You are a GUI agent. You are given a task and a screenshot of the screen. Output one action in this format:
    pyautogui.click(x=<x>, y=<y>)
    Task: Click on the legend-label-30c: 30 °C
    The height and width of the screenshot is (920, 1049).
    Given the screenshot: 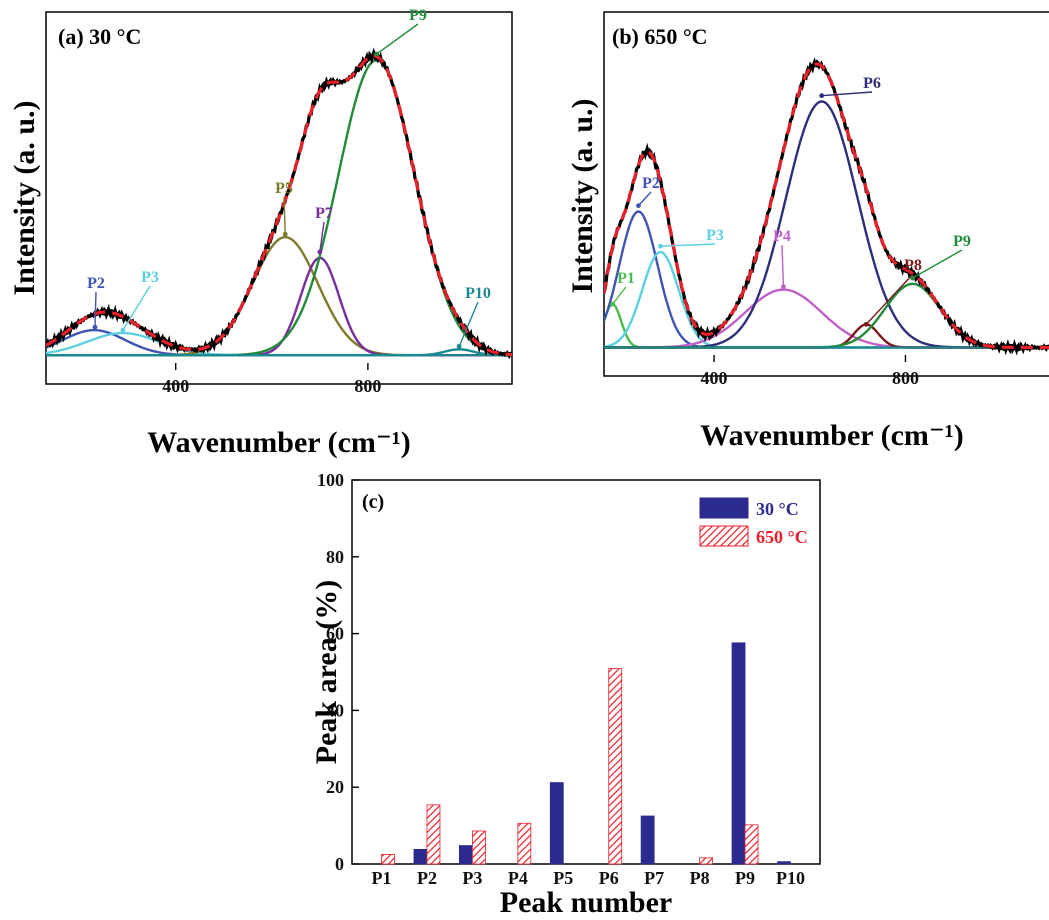 What is the action you would take?
    pyautogui.click(x=777, y=509)
    